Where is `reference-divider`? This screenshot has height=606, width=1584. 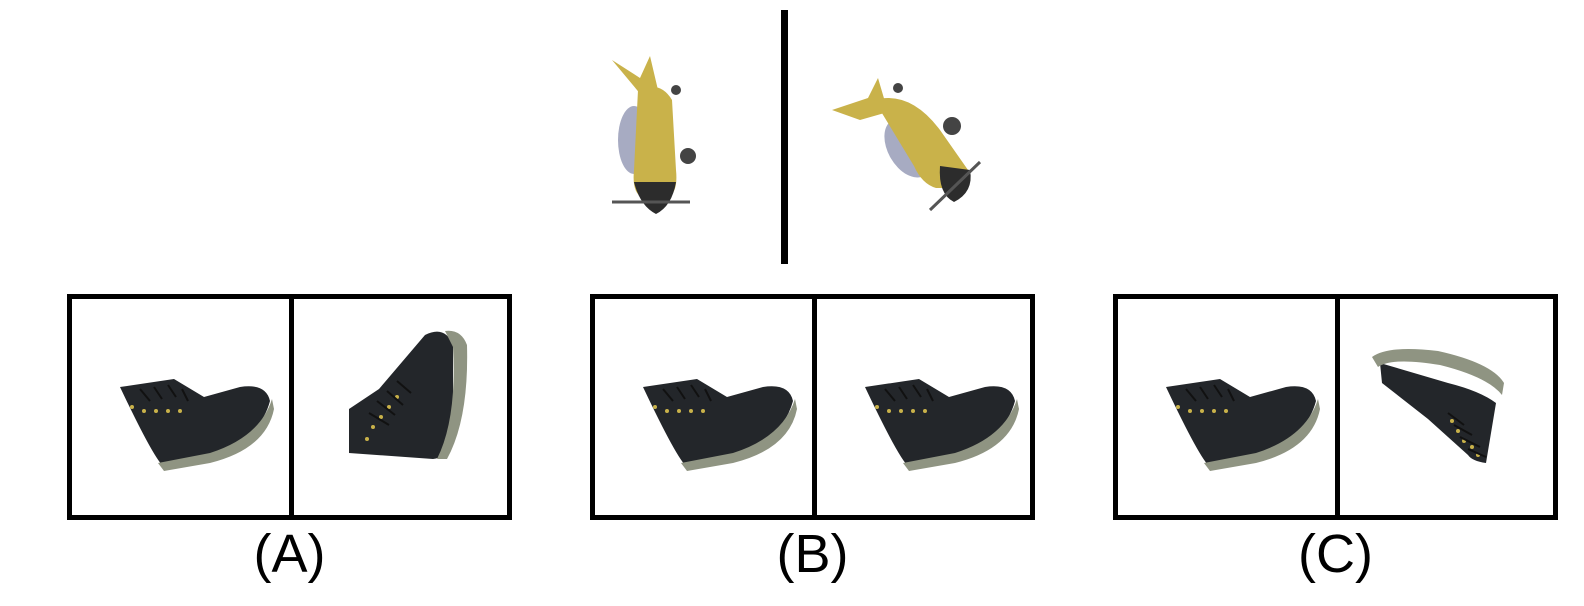
reference-divider is located at coordinates (784, 137).